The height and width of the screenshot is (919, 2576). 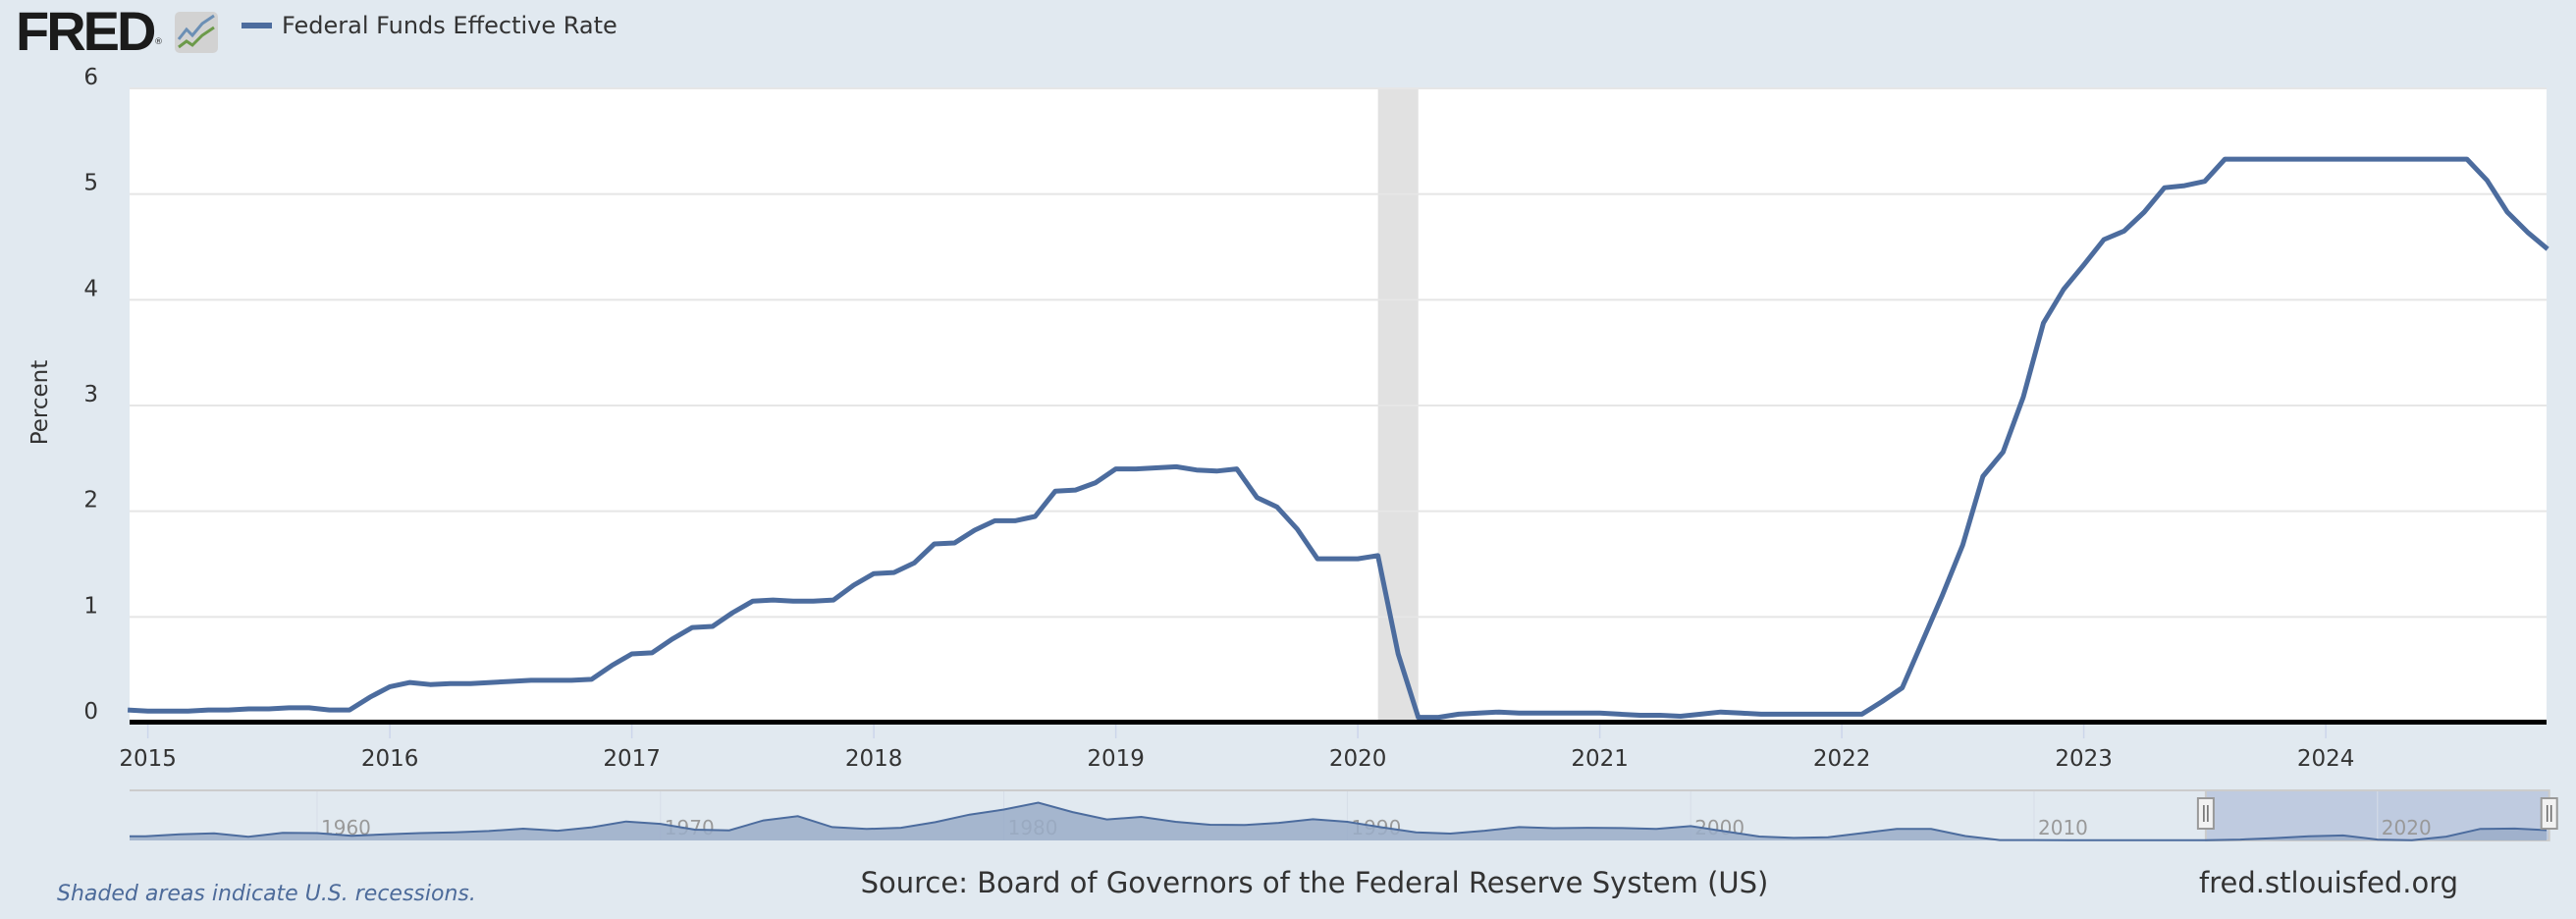 I want to click on y-tick-label: 3, so click(x=90, y=394).